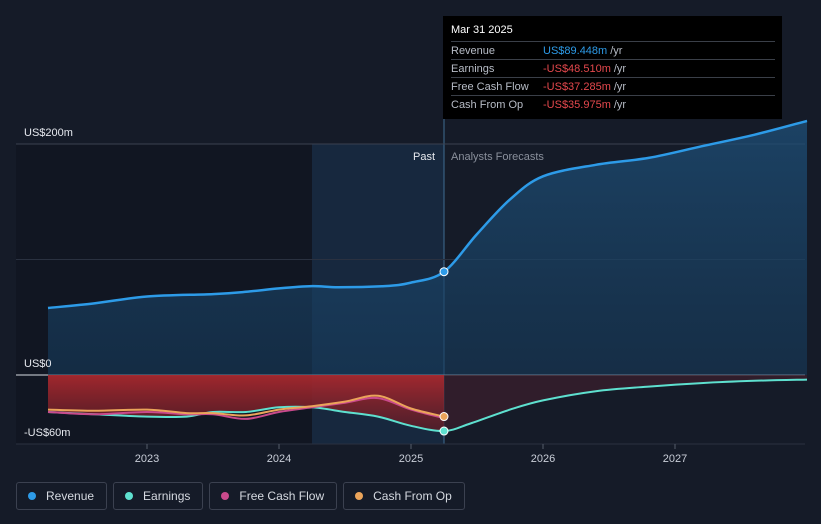  Describe the element at coordinates (675, 459) in the screenshot. I see `x-tick-label: 2027` at that location.